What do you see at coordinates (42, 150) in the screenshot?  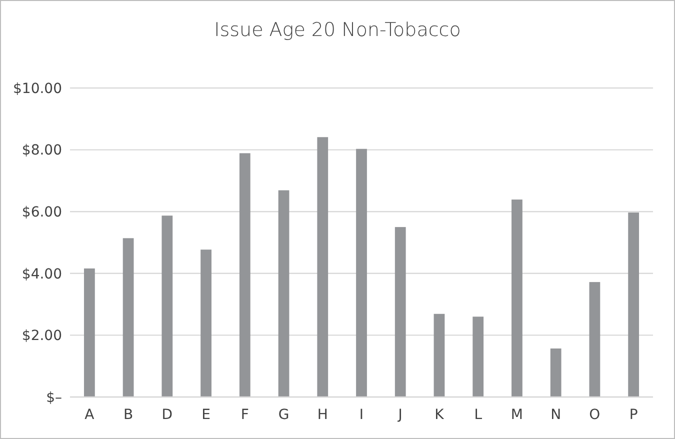 I see `y-tick-label: $8.00` at bounding box center [42, 150].